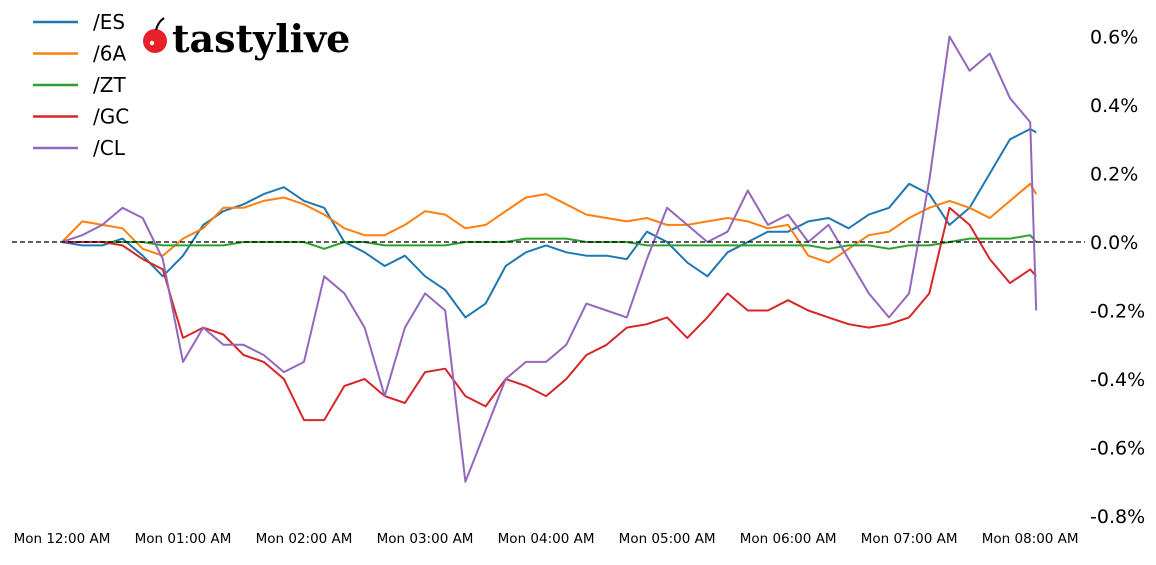  What do you see at coordinates (152, 43) in the screenshot?
I see `cherry-highlight` at bounding box center [152, 43].